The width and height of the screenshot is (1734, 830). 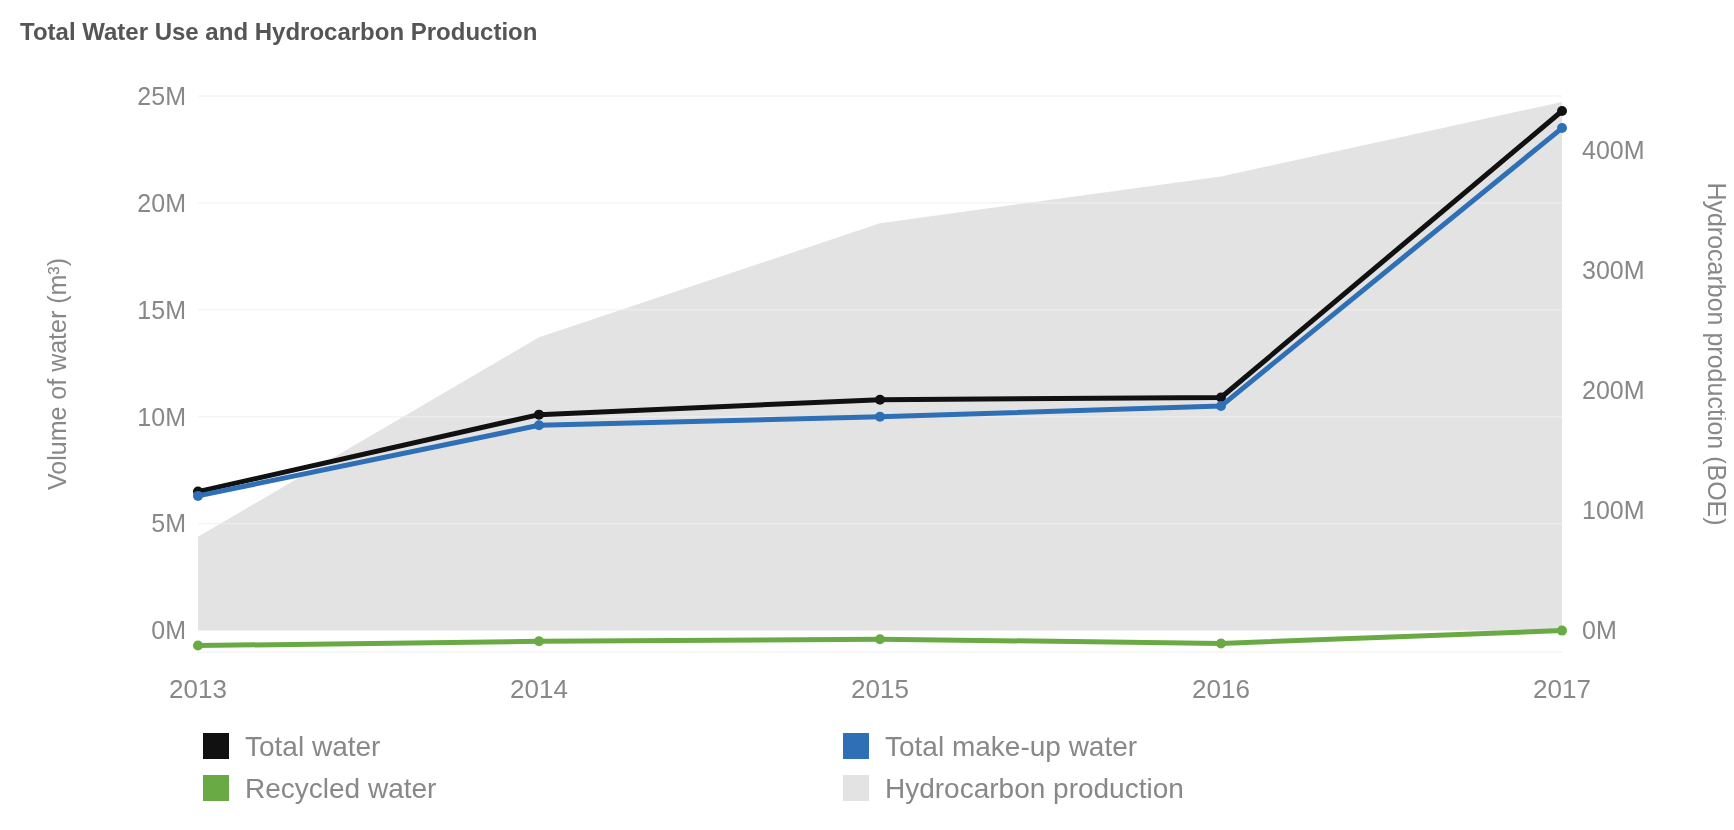 What do you see at coordinates (1613, 389) in the screenshot?
I see `y2-tick-label: 200M` at bounding box center [1613, 389].